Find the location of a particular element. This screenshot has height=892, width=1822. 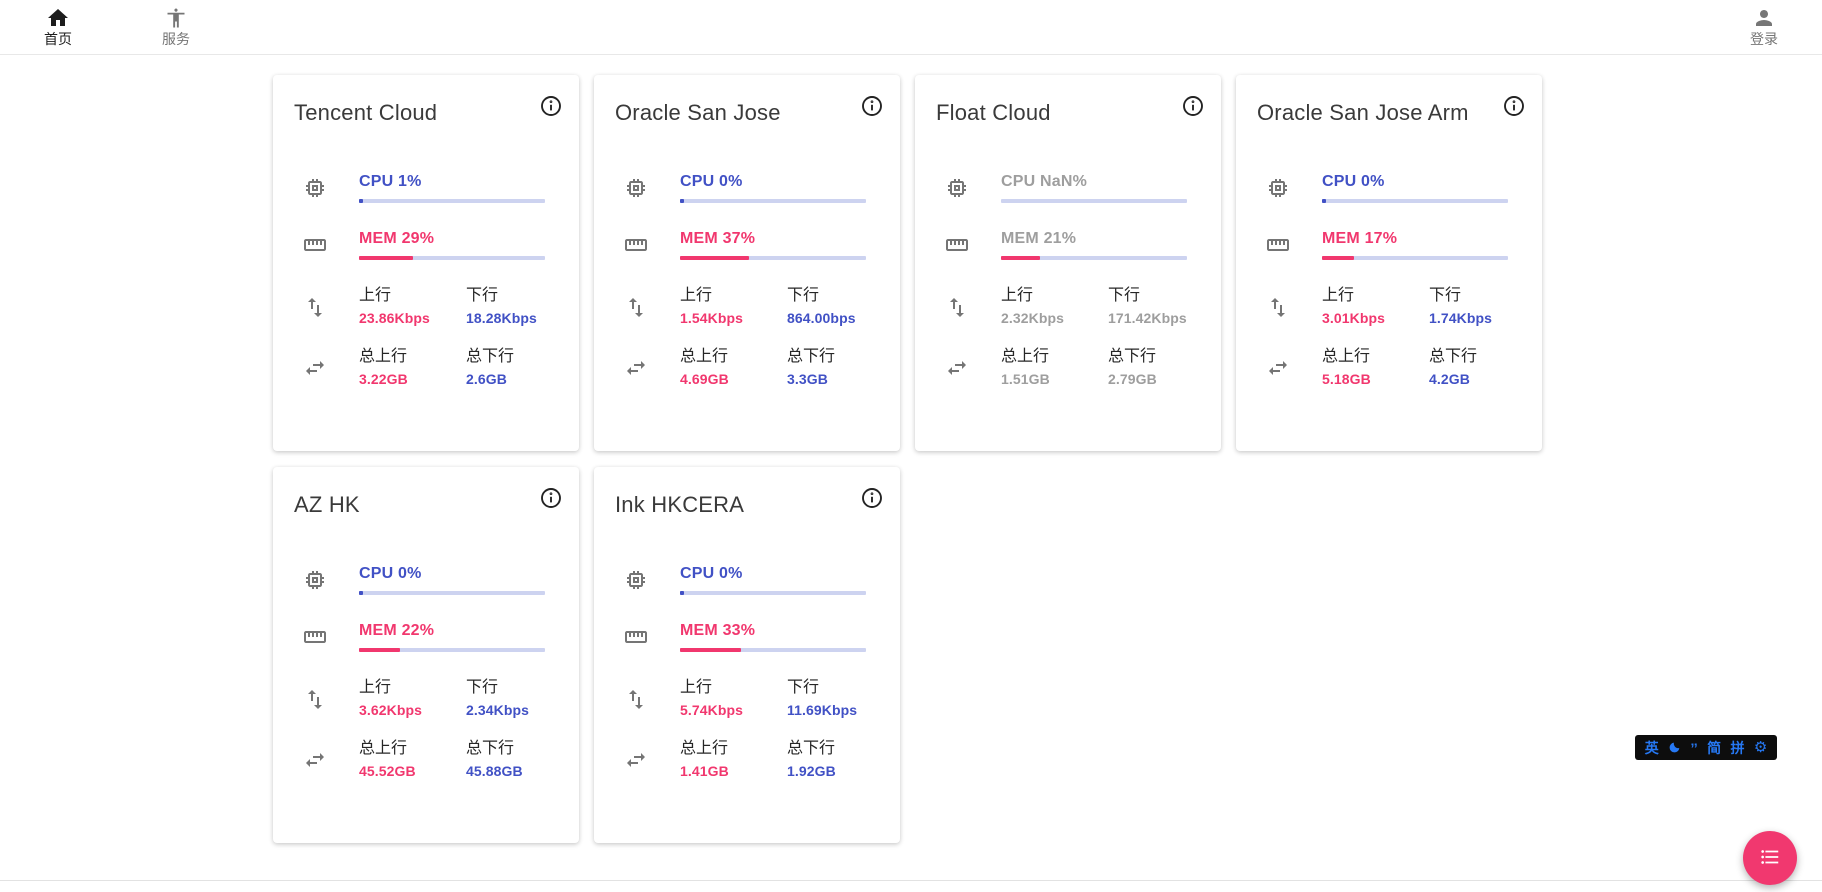

cpu-usage-label: CPU 1% is located at coordinates (390, 181).